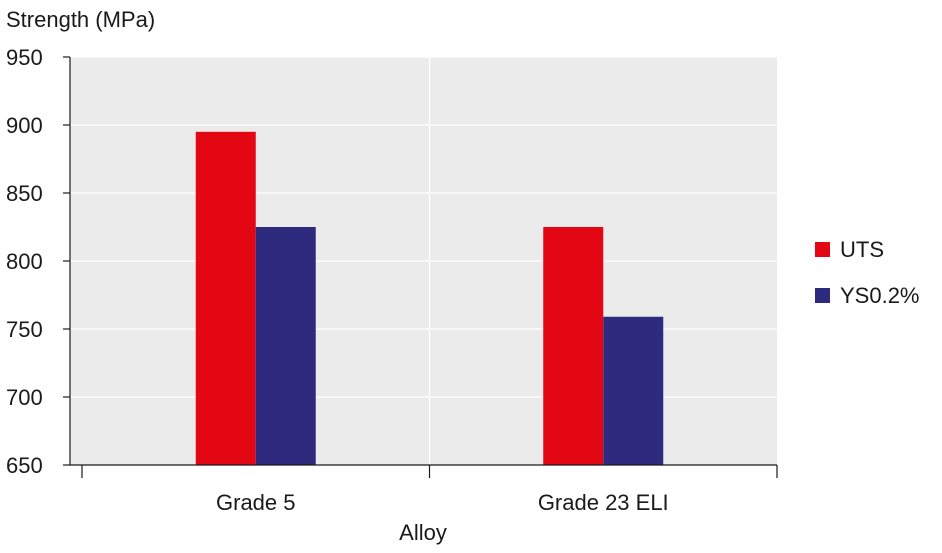 The width and height of the screenshot is (942, 553). I want to click on bar-uts-grade-23-eli, so click(573, 346).